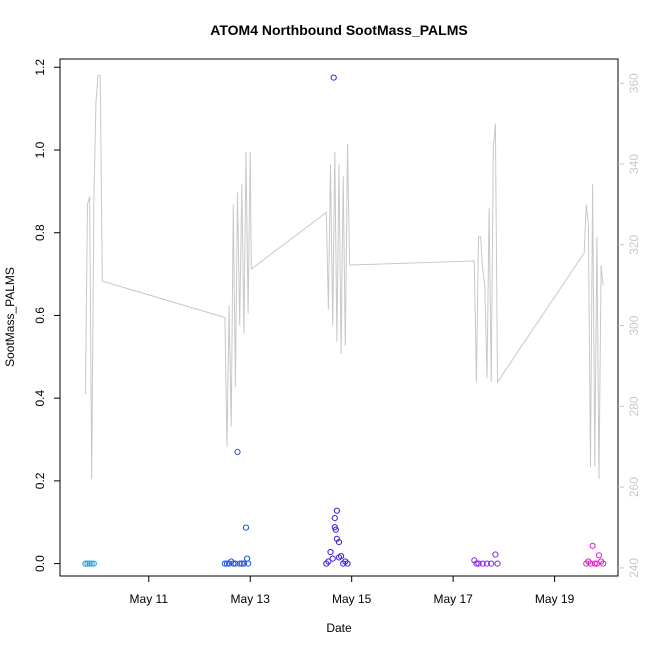 Image resolution: width=650 pixels, height=650 pixels. I want to click on right-y-tick-label: 240, so click(634, 568).